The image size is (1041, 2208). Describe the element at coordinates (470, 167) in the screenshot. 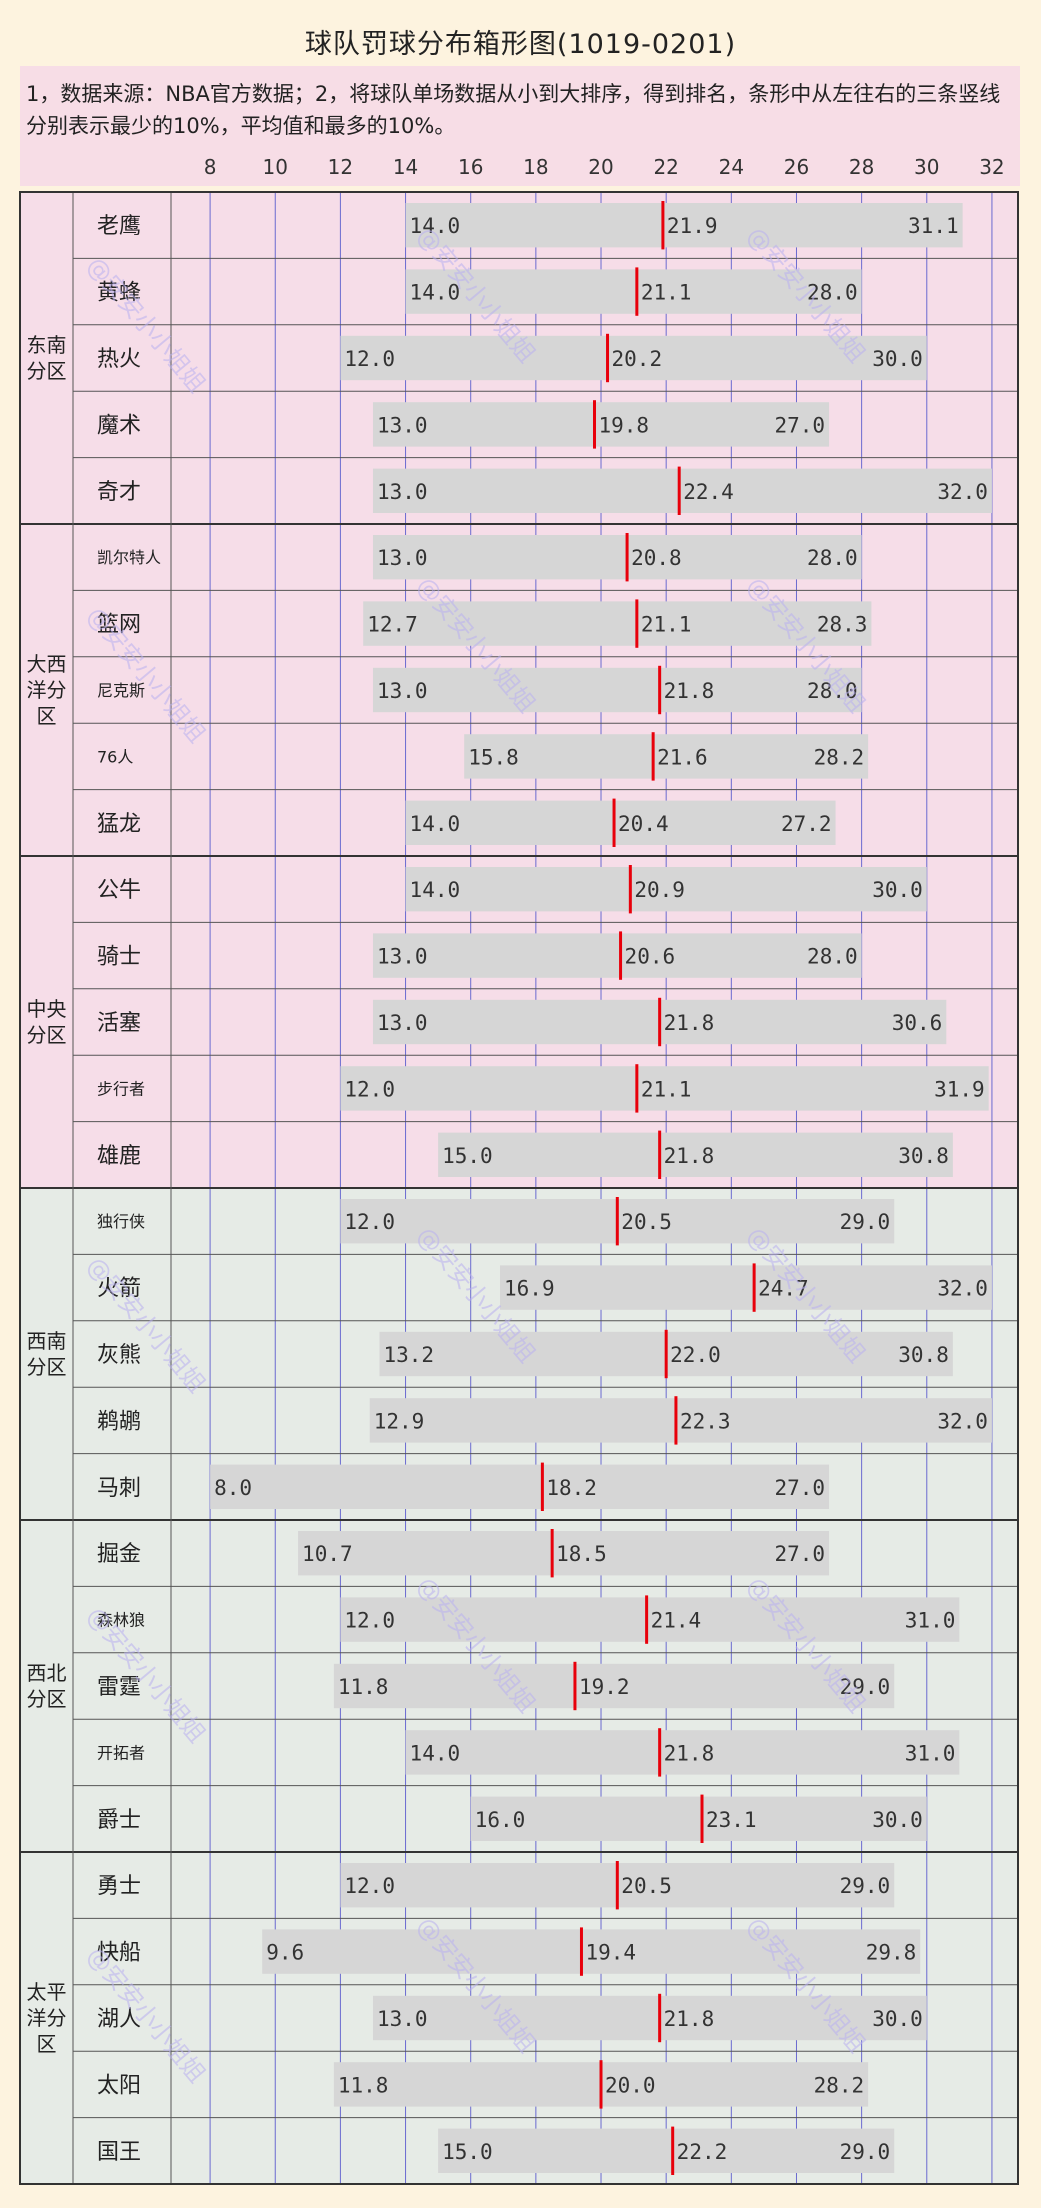

I see `x-tick-label: 16` at that location.